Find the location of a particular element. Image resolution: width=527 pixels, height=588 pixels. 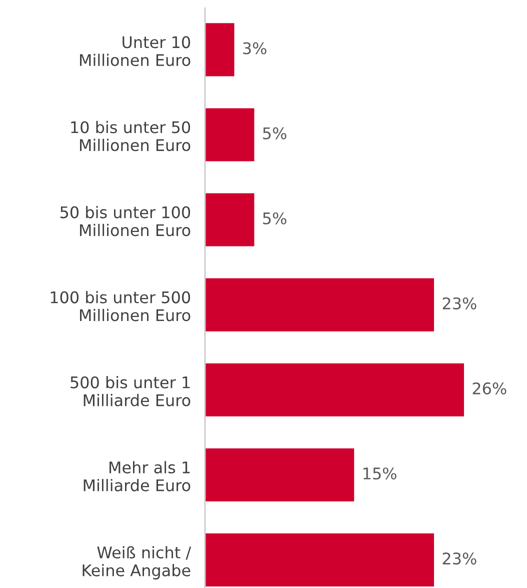

y-tick-label: 10 bis unter 50 Millionen Euro is located at coordinates (130, 136).